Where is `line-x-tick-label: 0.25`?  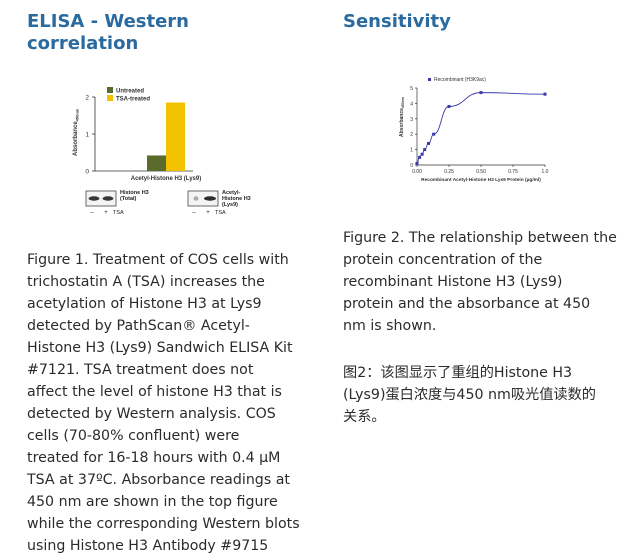
line-x-tick-label: 0.25 is located at coordinates (449, 172).